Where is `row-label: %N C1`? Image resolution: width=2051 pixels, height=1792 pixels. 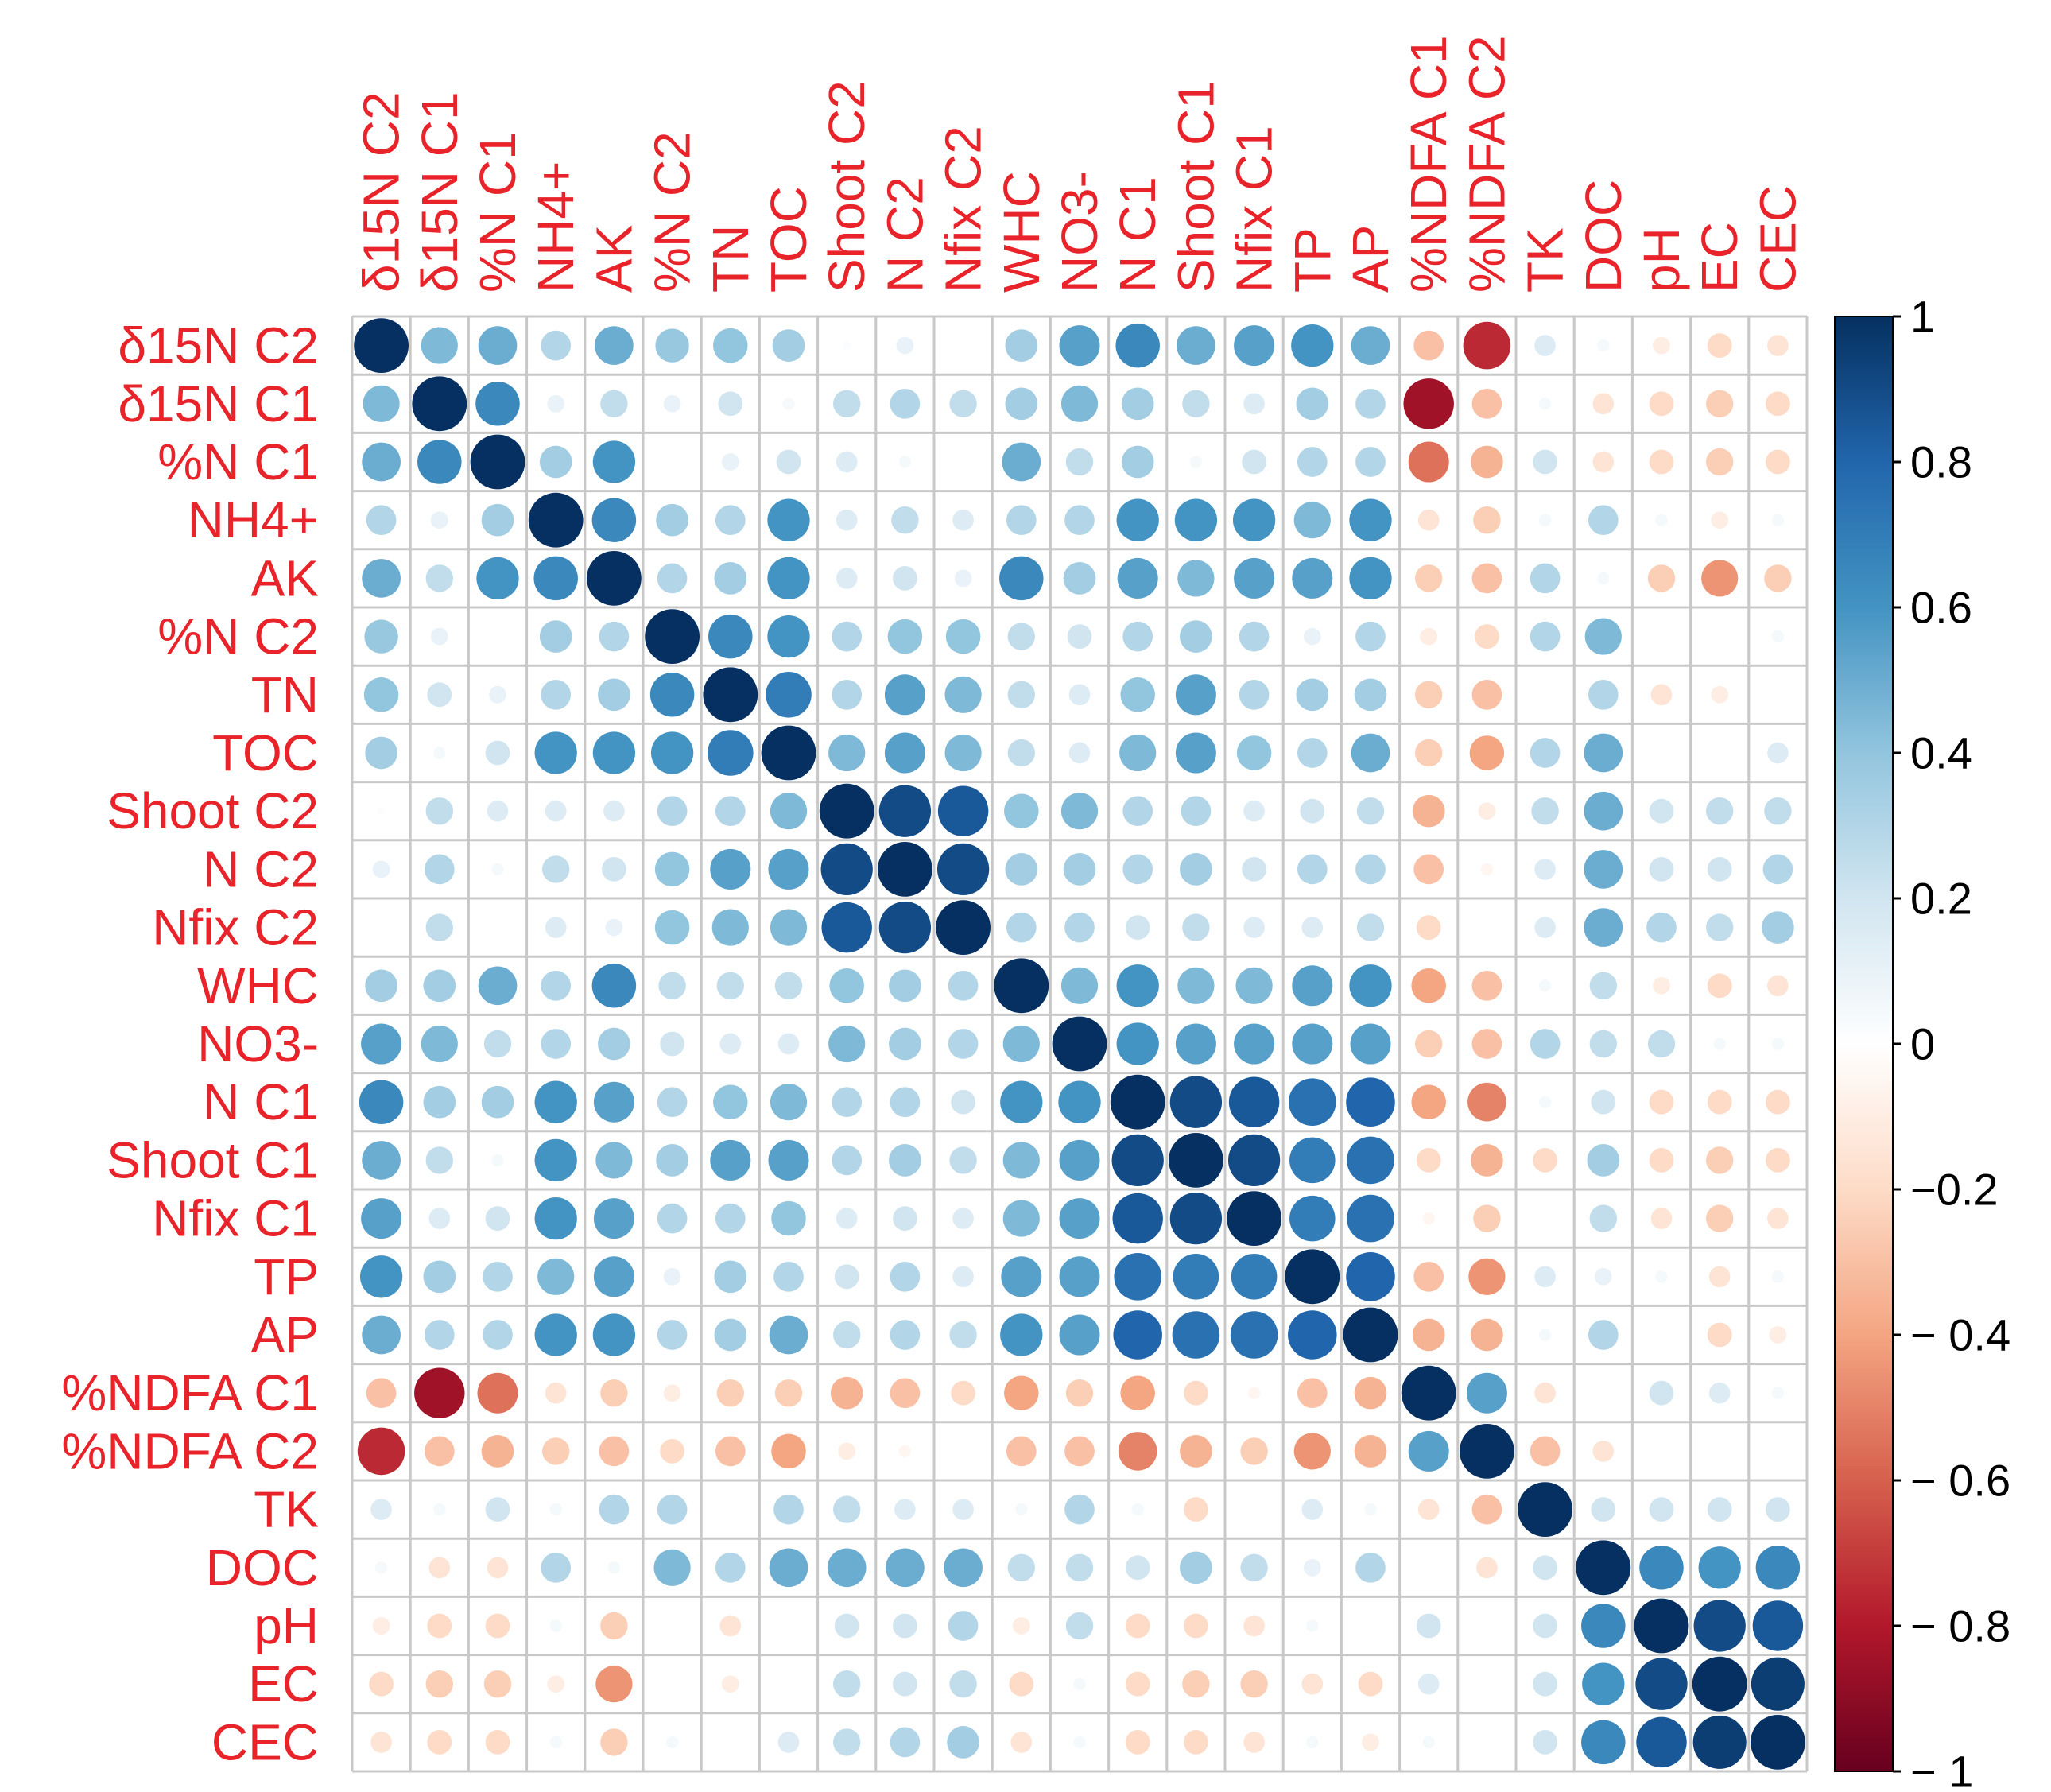 row-label: %N C1 is located at coordinates (238, 462).